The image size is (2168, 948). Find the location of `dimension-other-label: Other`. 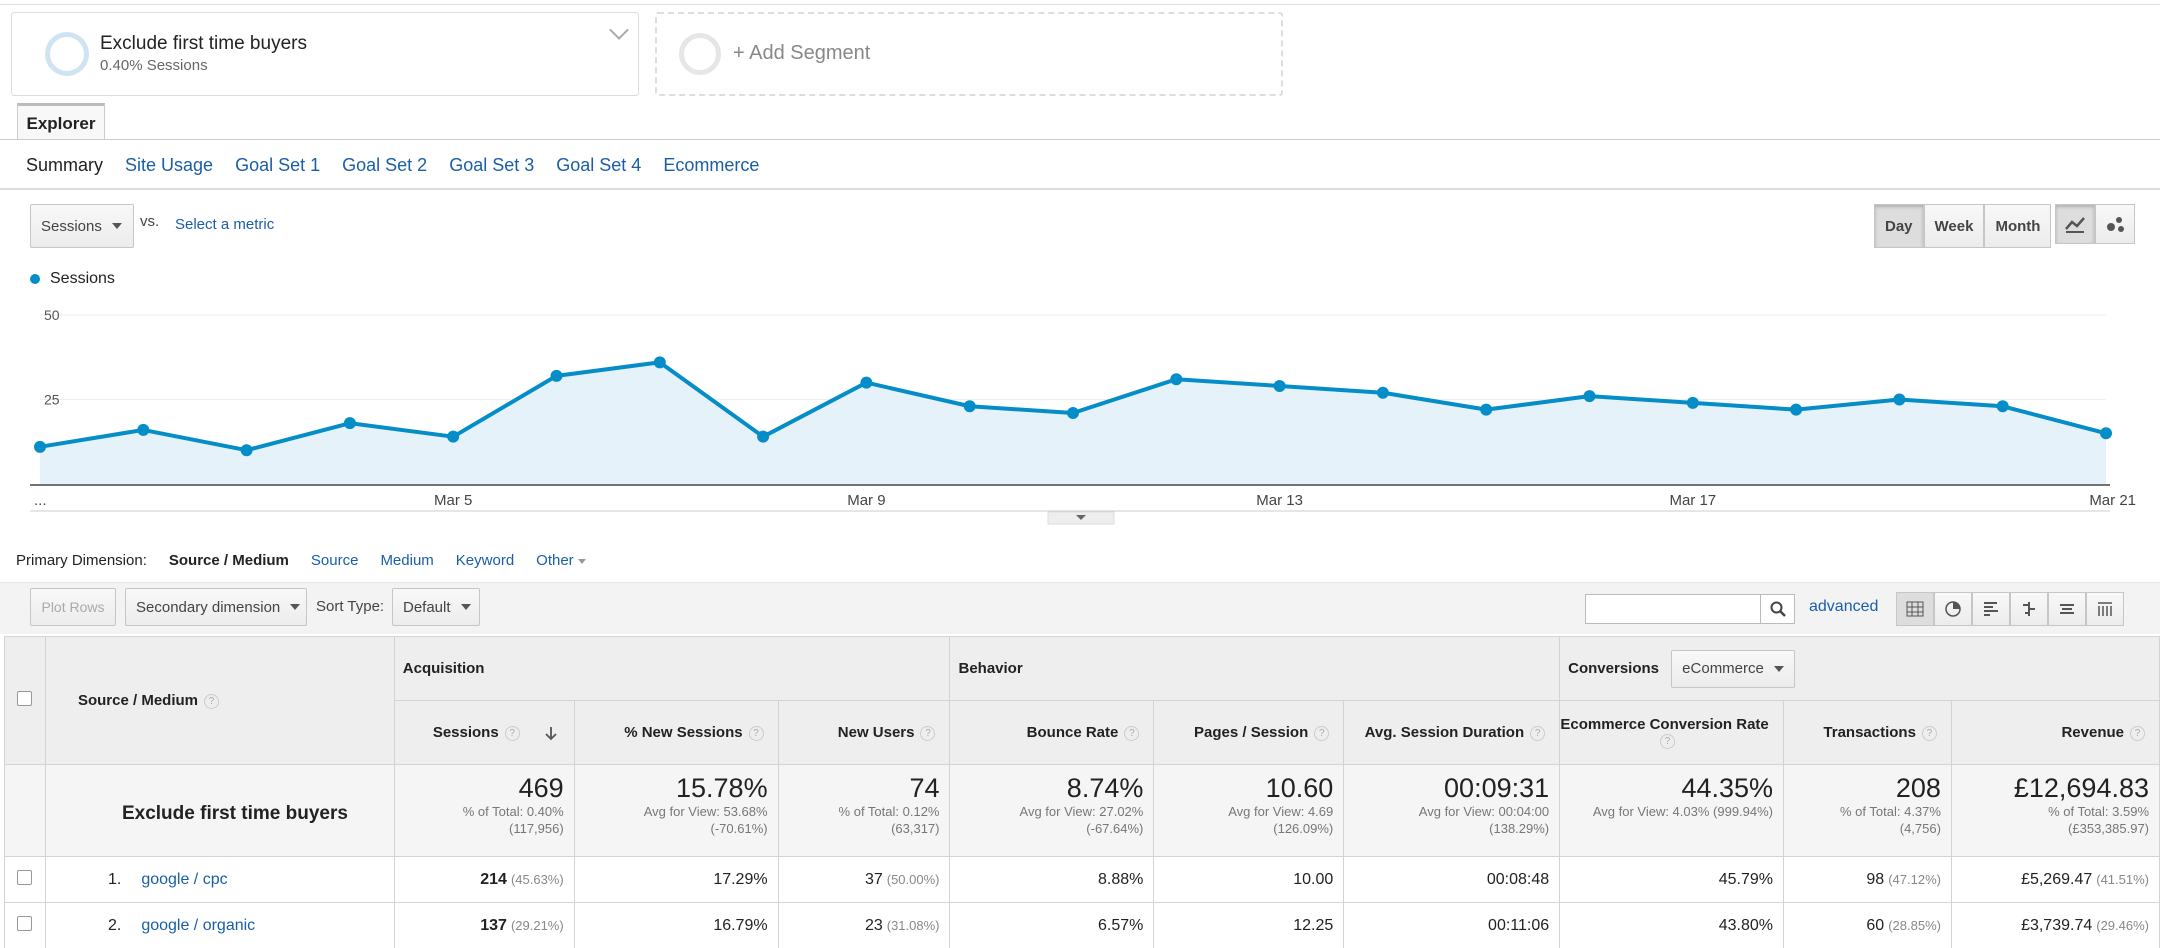

dimension-other-label: Other is located at coordinates (555, 560).